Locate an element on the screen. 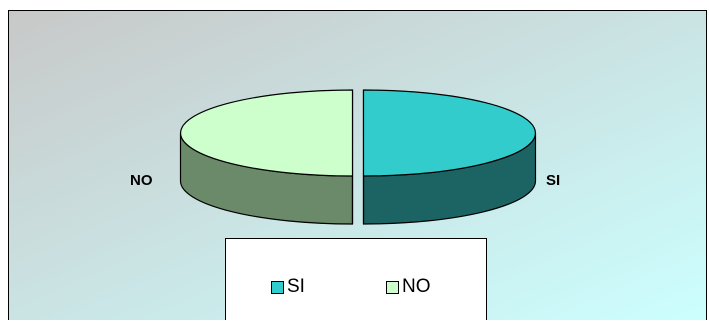  pie-slice-no is located at coordinates (266, 133).